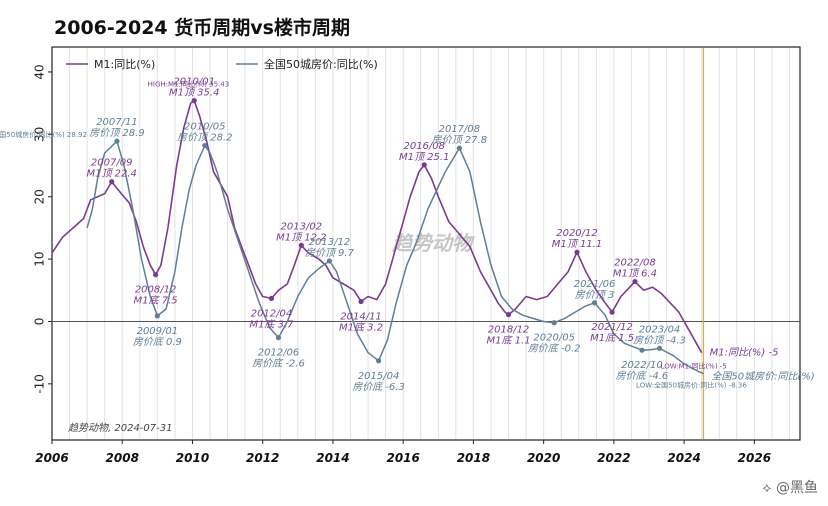 The image size is (828, 506). Describe the element at coordinates (460, 129) in the screenshot. I see `annotation-label: 2017/08` at that location.